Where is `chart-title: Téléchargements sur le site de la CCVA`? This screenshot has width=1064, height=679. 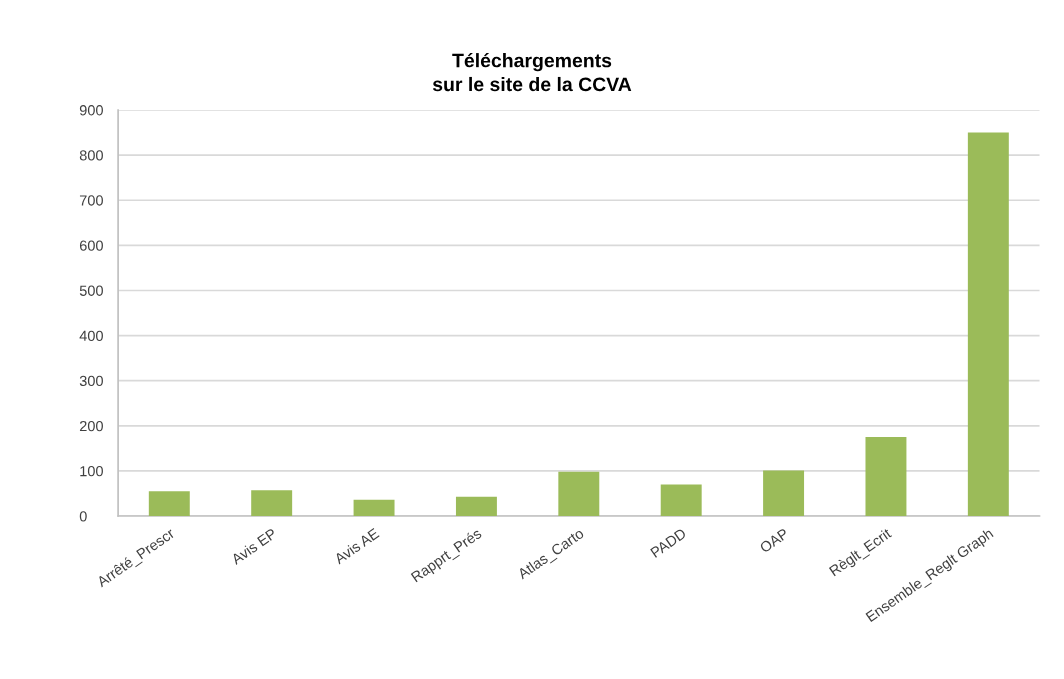
chart-title: Téléchargements sur le site de la CCVA is located at coordinates (532, 72).